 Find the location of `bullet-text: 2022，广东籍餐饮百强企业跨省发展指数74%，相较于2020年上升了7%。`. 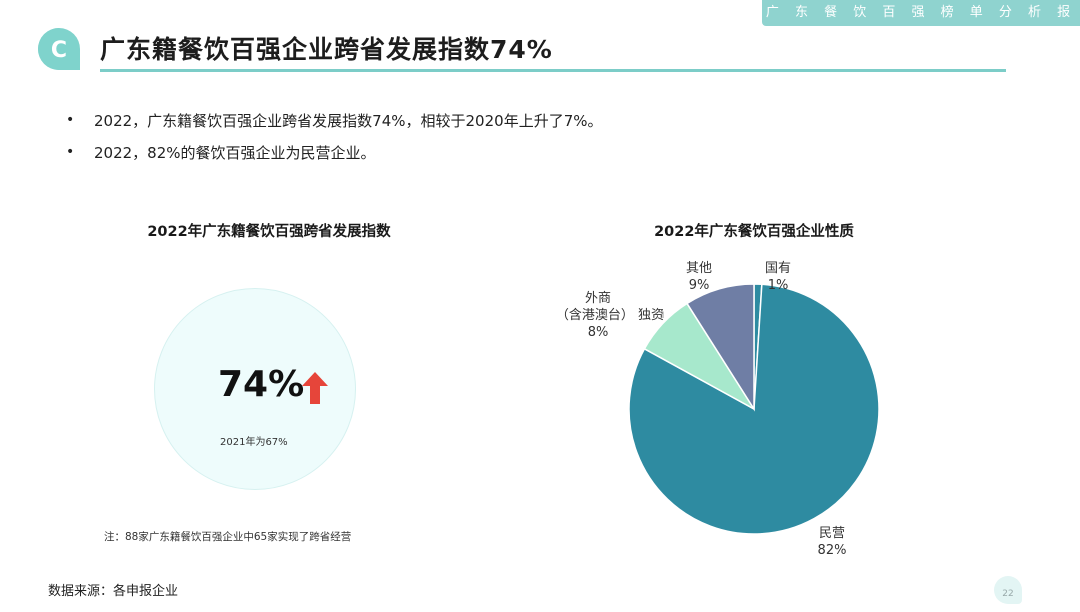

bullet-text: 2022，广东籍餐饮百强企业跨省发展指数74%，相较于2020年上升了7%。 is located at coordinates (348, 120).